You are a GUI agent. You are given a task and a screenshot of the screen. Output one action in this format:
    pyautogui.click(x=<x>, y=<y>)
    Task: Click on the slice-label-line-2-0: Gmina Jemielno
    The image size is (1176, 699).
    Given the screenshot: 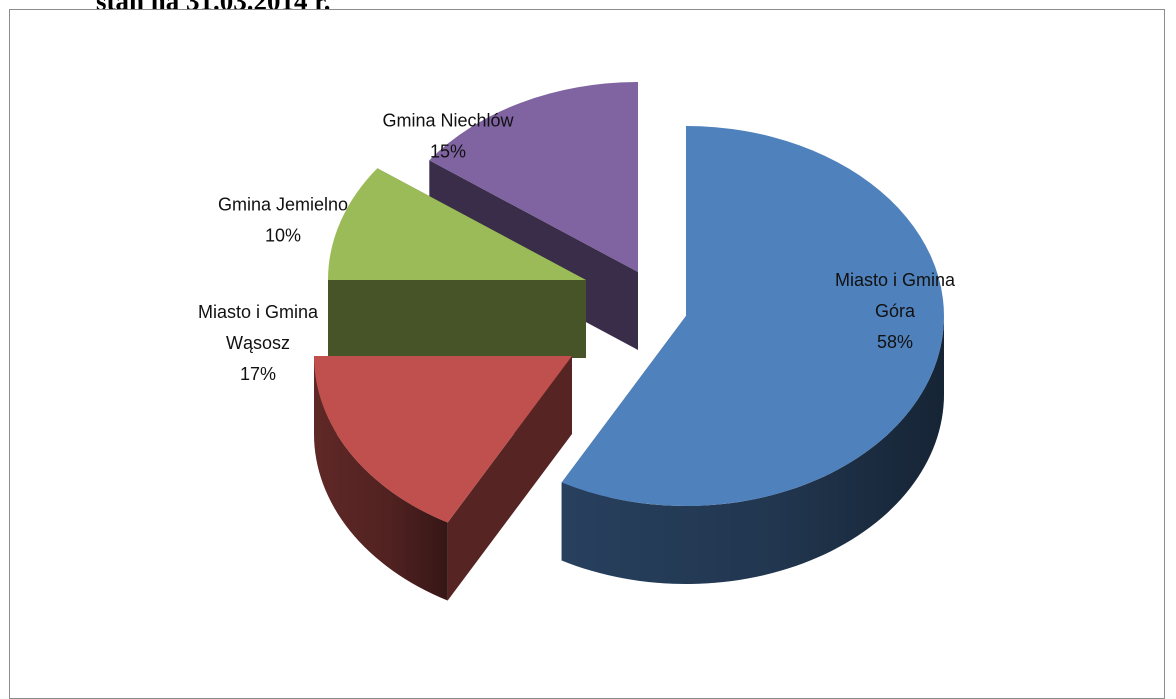 What is the action you would take?
    pyautogui.click(x=283, y=205)
    